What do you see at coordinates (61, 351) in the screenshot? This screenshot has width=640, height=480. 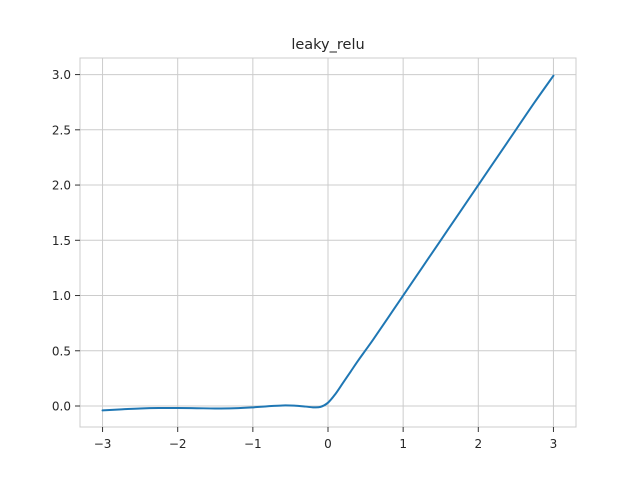 I see `y-tick-label: 0.5` at bounding box center [61, 351].